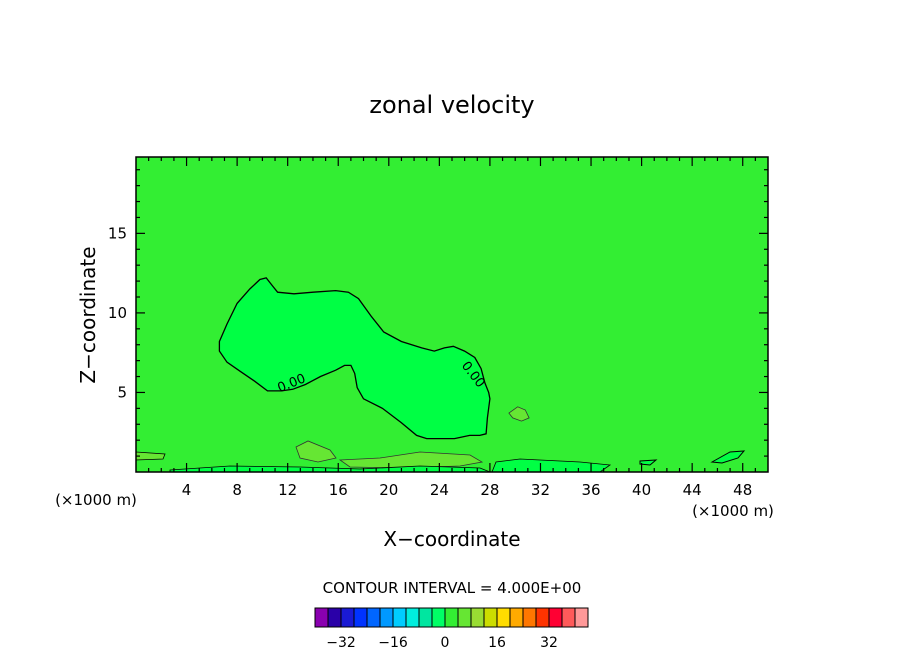 The image size is (904, 654). I want to click on x-tick-label: 4, so click(187, 490).